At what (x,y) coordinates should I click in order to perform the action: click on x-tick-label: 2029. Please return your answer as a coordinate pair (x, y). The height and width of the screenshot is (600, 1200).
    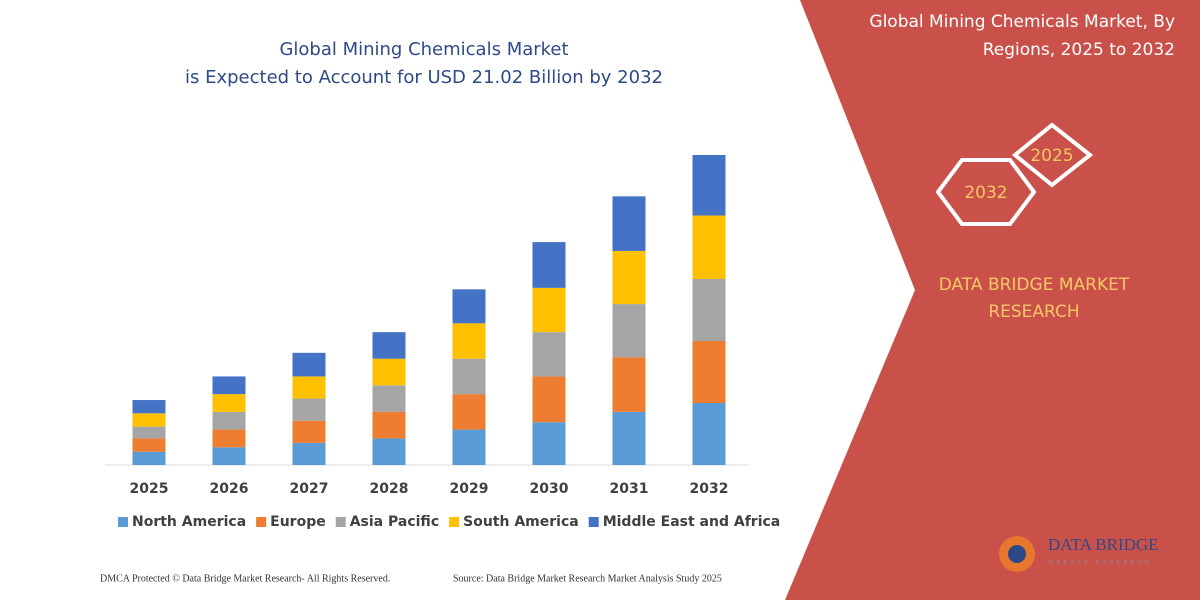
    Looking at the image, I should click on (469, 489).